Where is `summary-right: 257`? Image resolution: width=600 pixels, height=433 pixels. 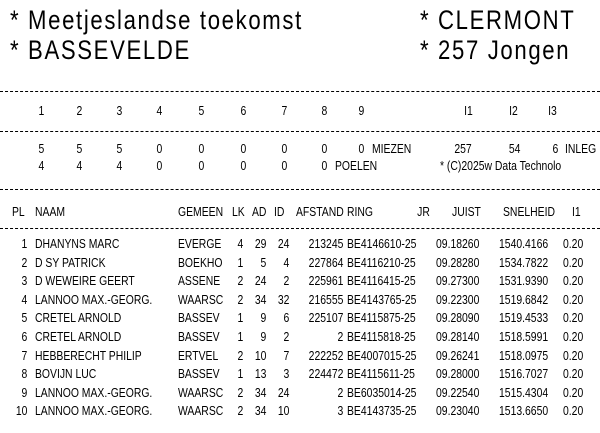
summary-right: 257 is located at coordinates (463, 148).